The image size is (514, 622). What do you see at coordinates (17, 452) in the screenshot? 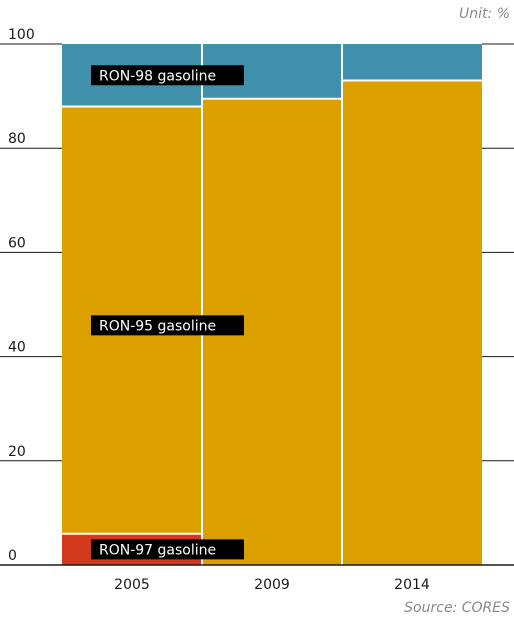
I see `y-tick-label: 20` at bounding box center [17, 452].